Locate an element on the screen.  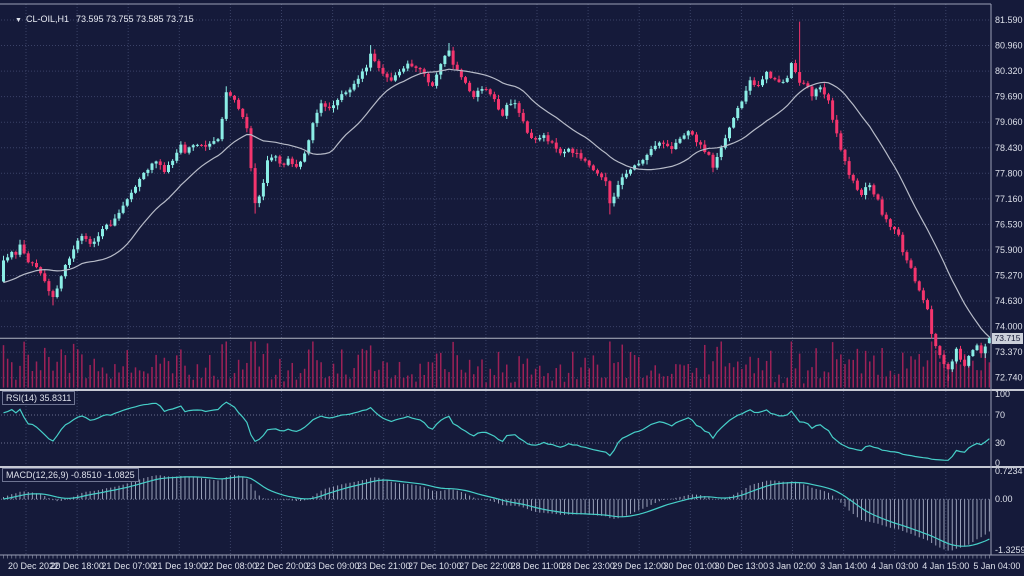
macd-signal-line is located at coordinates (496, 511).